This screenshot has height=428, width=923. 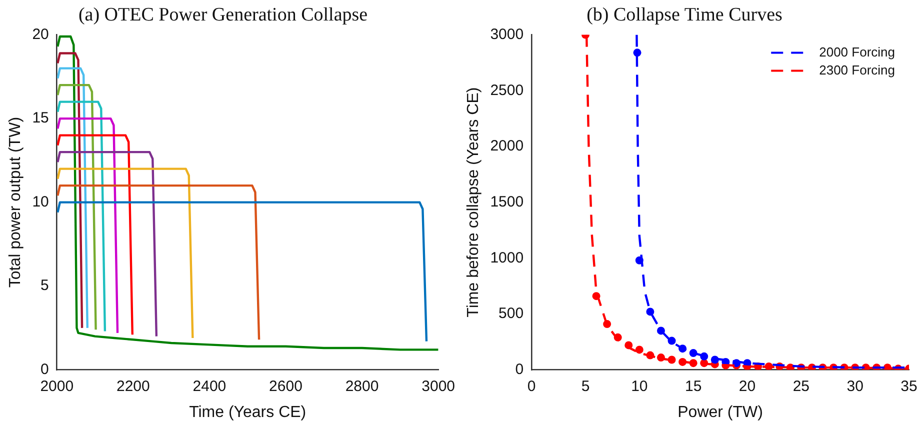 I want to click on x-tick-label: 2800, so click(x=362, y=386).